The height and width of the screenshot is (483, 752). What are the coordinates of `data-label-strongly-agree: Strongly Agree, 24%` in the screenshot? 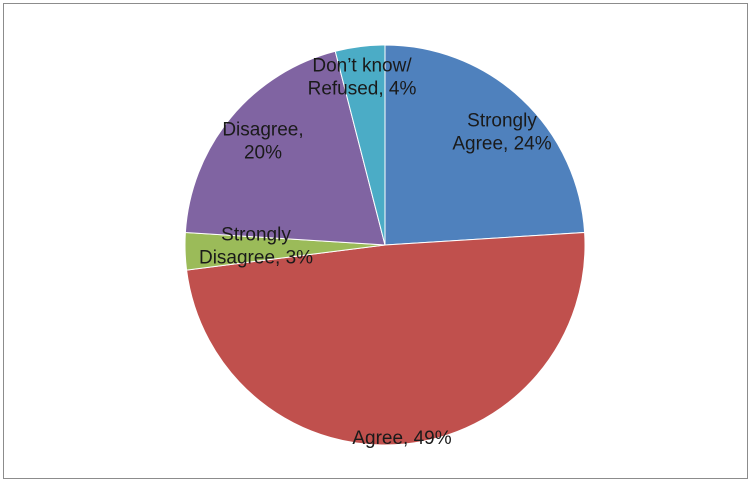 It's located at (501, 133).